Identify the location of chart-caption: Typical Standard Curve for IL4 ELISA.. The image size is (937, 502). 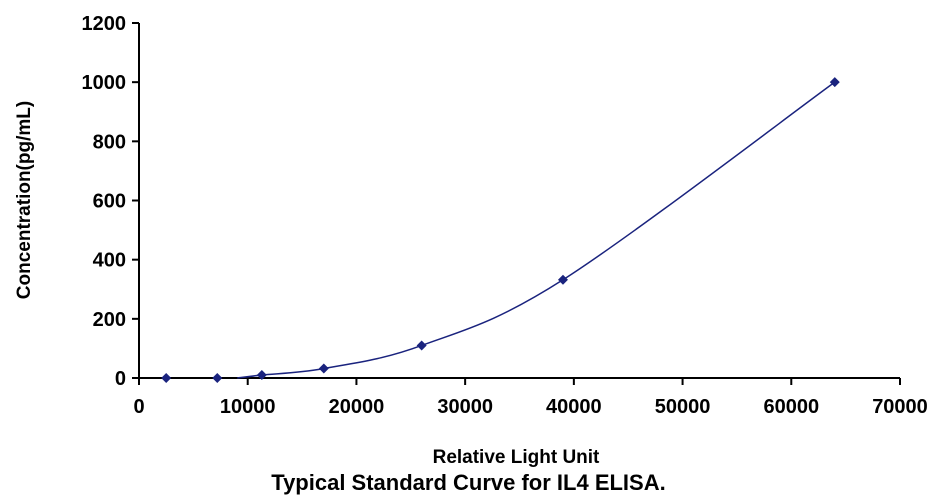
(468, 482).